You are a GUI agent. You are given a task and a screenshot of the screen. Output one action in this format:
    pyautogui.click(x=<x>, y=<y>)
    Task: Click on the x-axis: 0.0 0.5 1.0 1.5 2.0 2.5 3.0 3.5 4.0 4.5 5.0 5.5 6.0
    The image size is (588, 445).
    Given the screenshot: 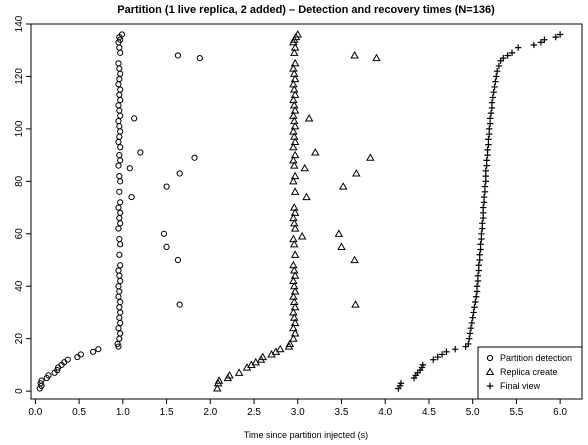 What is the action you would take?
    pyautogui.click(x=298, y=408)
    